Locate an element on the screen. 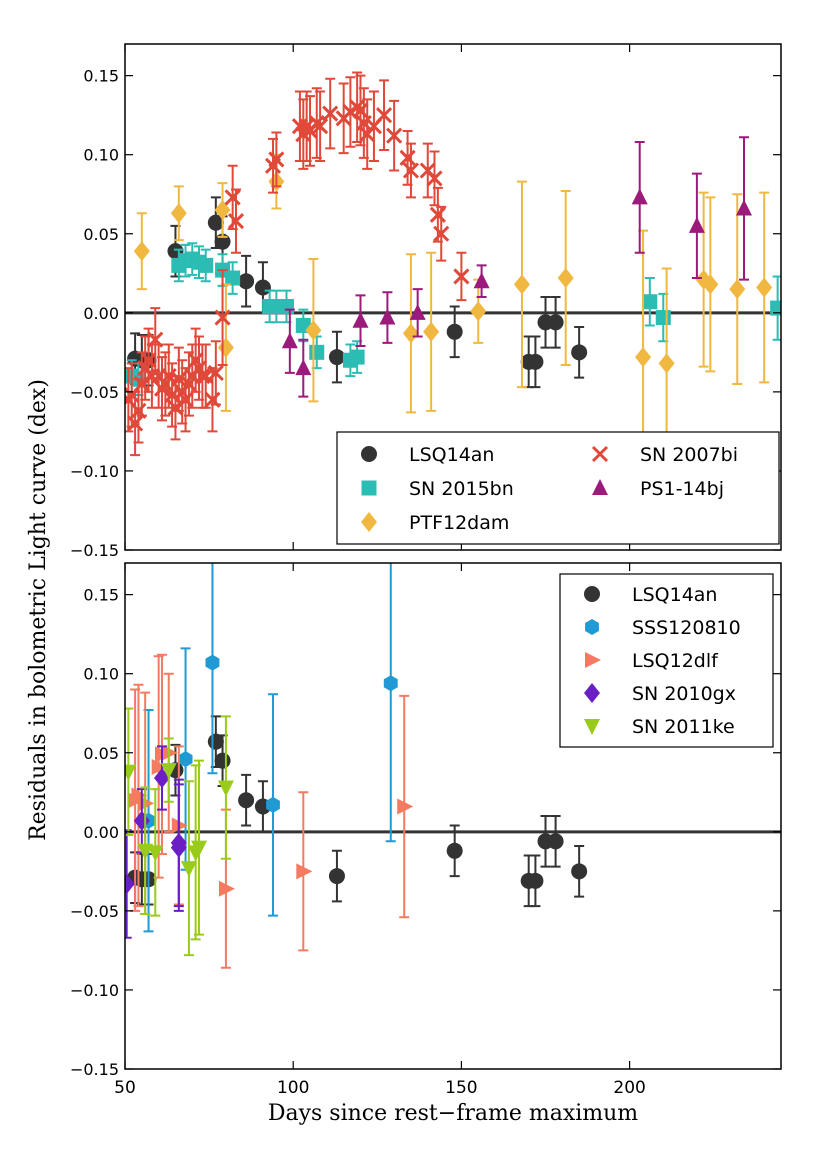 The image size is (831, 1162). top-legend-marker-ps1-14bj is located at coordinates (600, 487).